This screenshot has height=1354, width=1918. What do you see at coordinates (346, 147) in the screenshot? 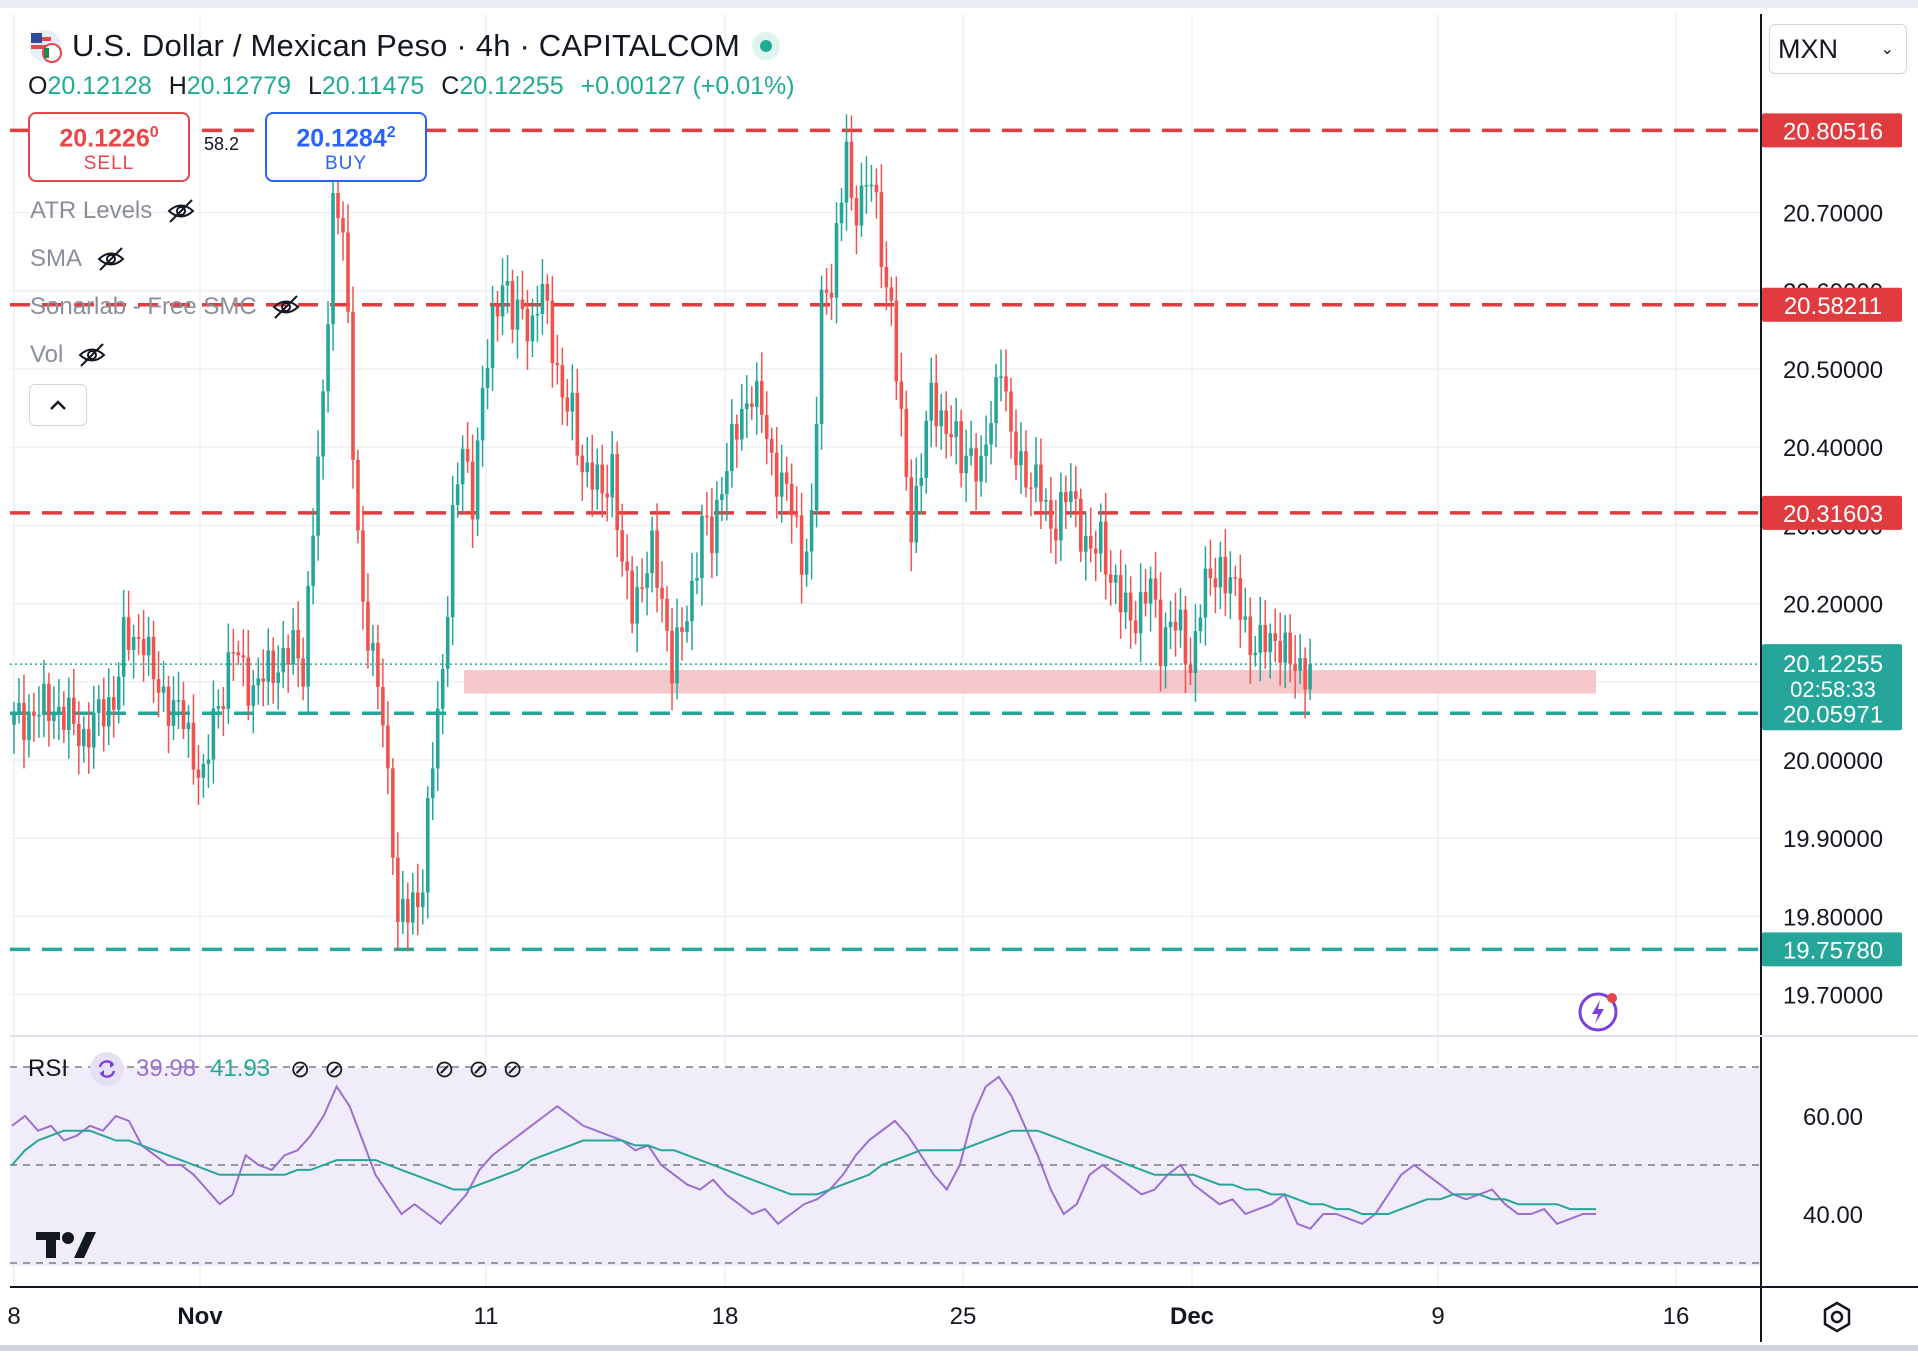
I see `buy-button: 20.12842 BUY` at bounding box center [346, 147].